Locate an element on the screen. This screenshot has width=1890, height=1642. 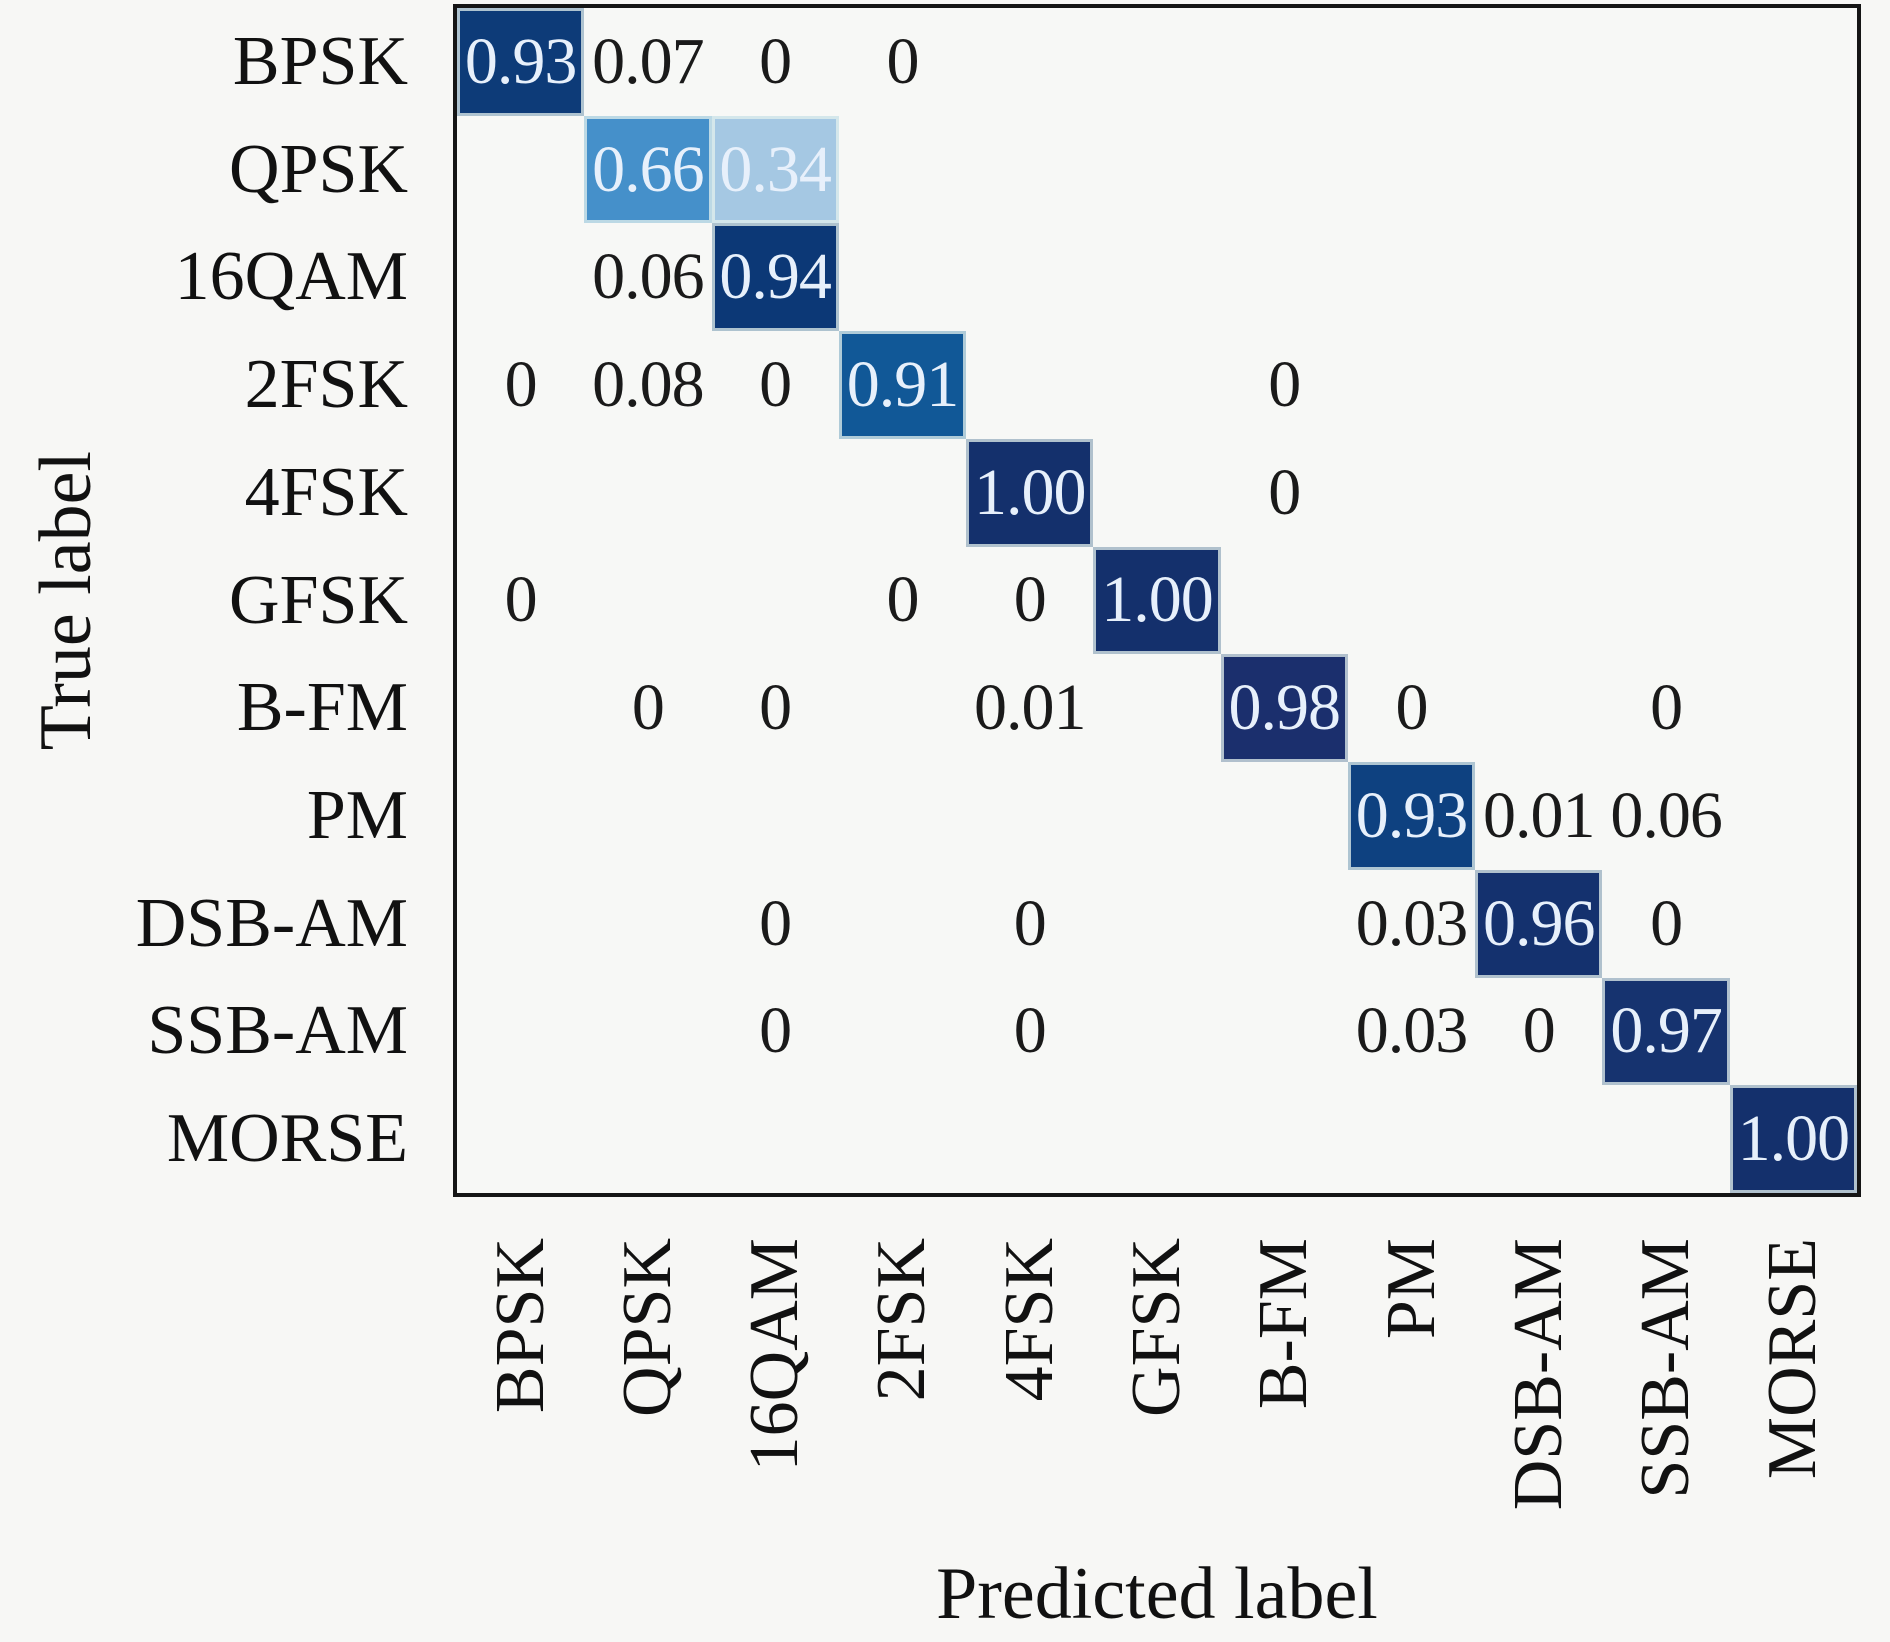
y-tick-label: 4FSK is located at coordinates (326, 492).